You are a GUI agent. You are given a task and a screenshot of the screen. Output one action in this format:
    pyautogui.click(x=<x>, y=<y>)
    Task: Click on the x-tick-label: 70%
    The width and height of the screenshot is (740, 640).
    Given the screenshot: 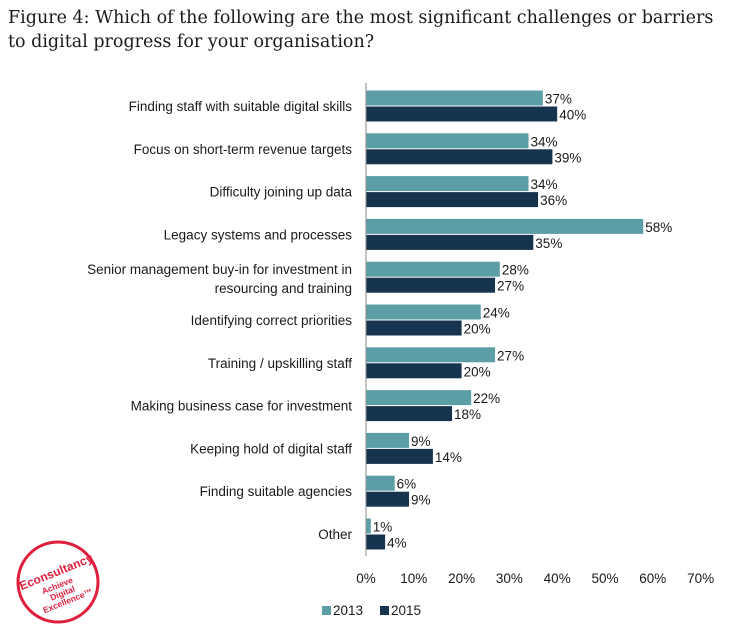 What is the action you would take?
    pyautogui.click(x=700, y=578)
    